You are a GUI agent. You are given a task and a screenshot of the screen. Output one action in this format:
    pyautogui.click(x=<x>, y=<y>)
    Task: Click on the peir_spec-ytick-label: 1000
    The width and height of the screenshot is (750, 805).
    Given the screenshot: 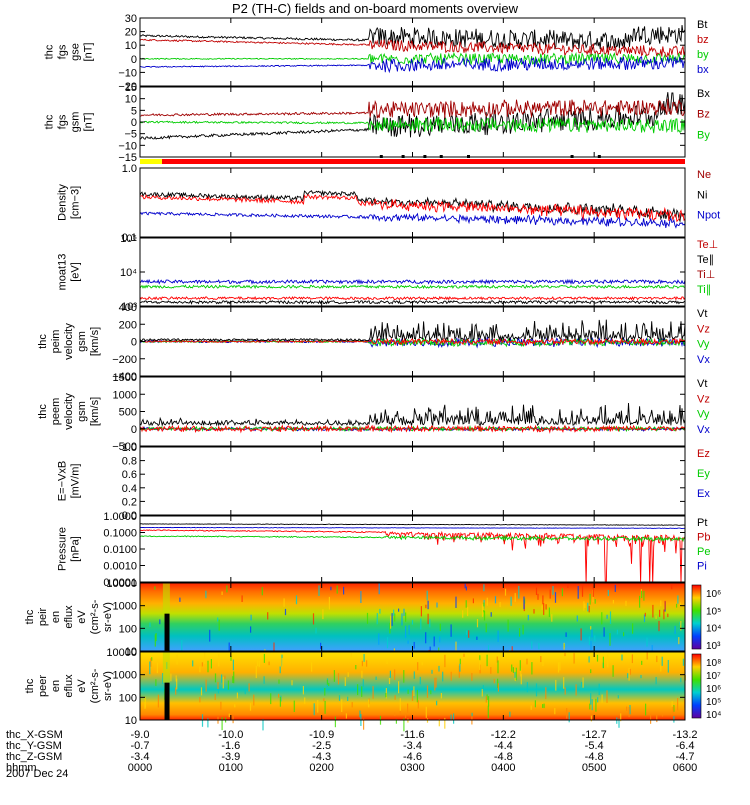 What is the action you would take?
    pyautogui.click(x=125, y=607)
    